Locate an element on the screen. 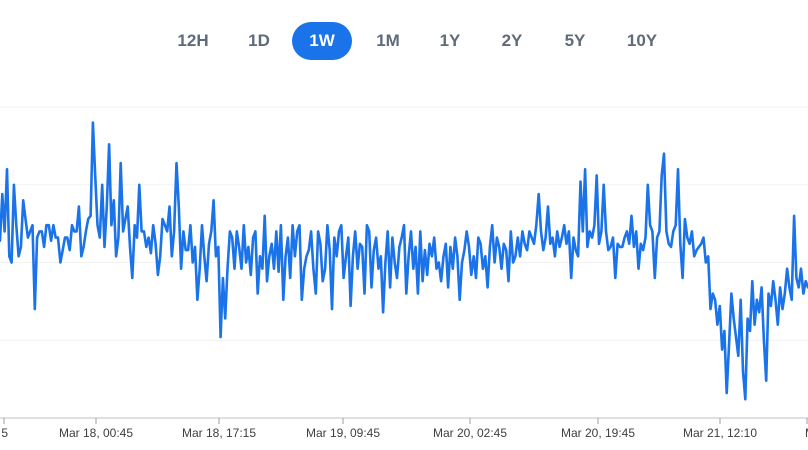  x-tick-label: 5 is located at coordinates (4, 433).